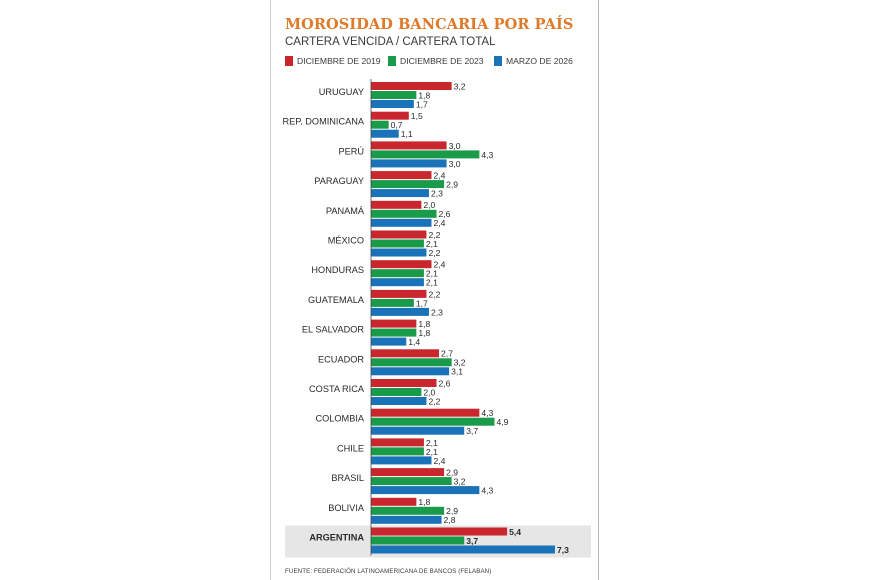 Image resolution: width=870 pixels, height=580 pixels. Describe the element at coordinates (397, 125) in the screenshot. I see `data-label-rep-dominicana-2: 0,7` at that location.